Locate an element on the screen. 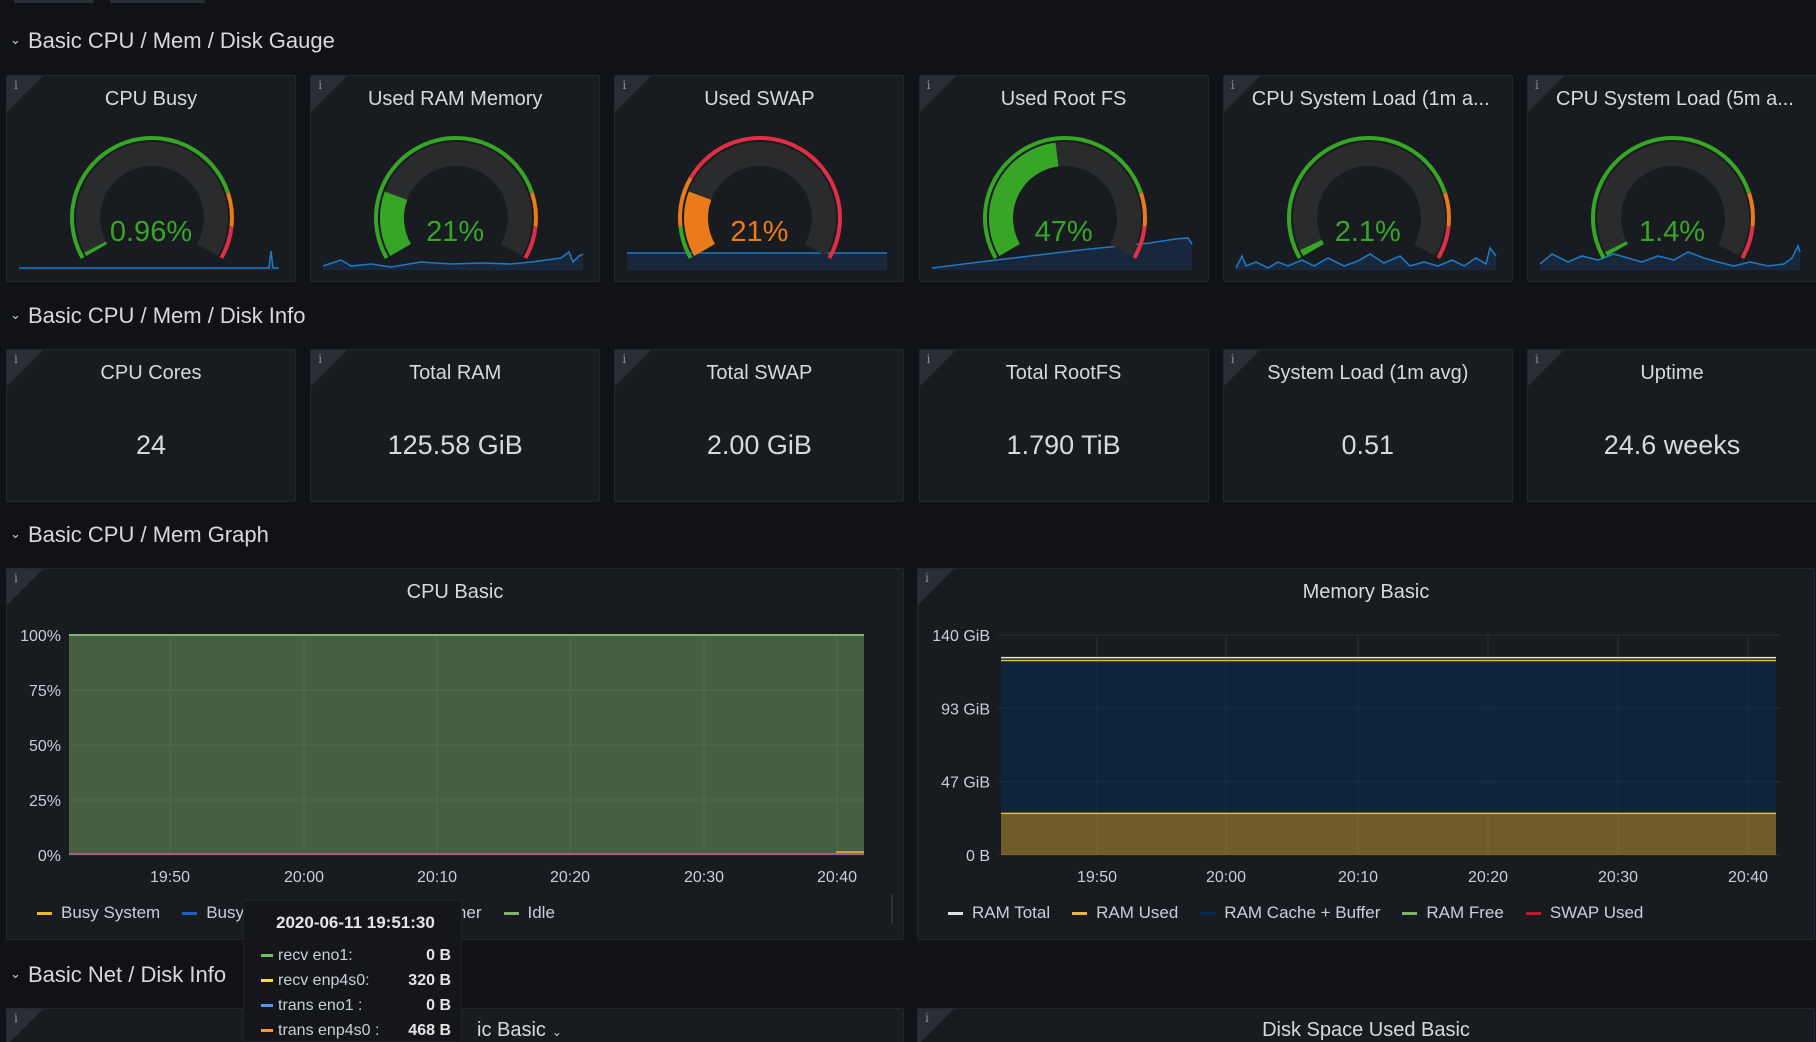  panel-title: Used SWAP is located at coordinates (759, 99).